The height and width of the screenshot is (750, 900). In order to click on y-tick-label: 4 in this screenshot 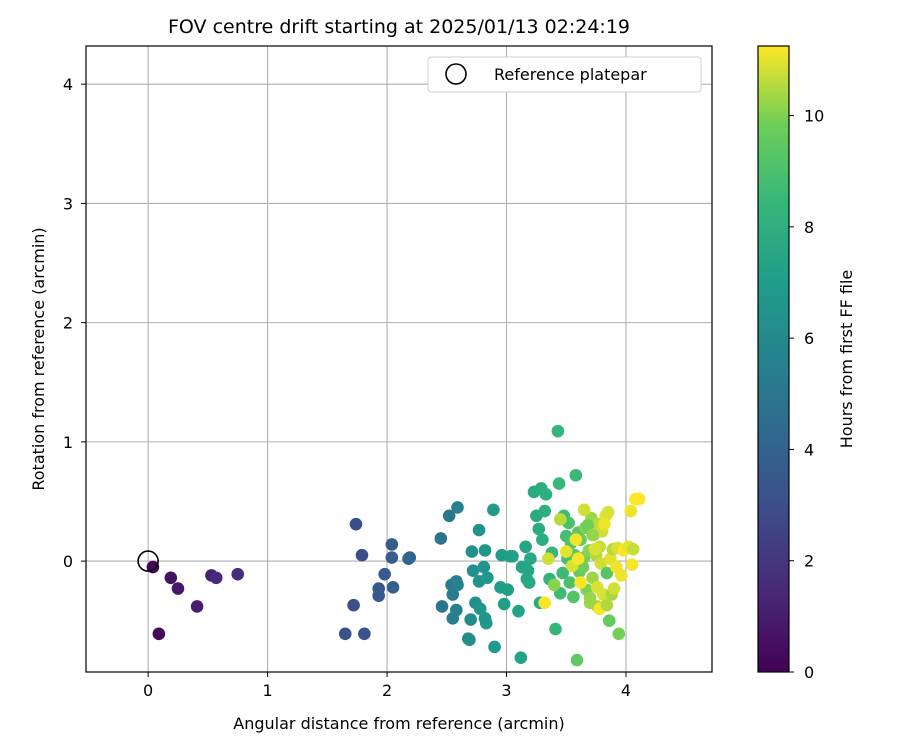, I will do `click(68, 84)`.